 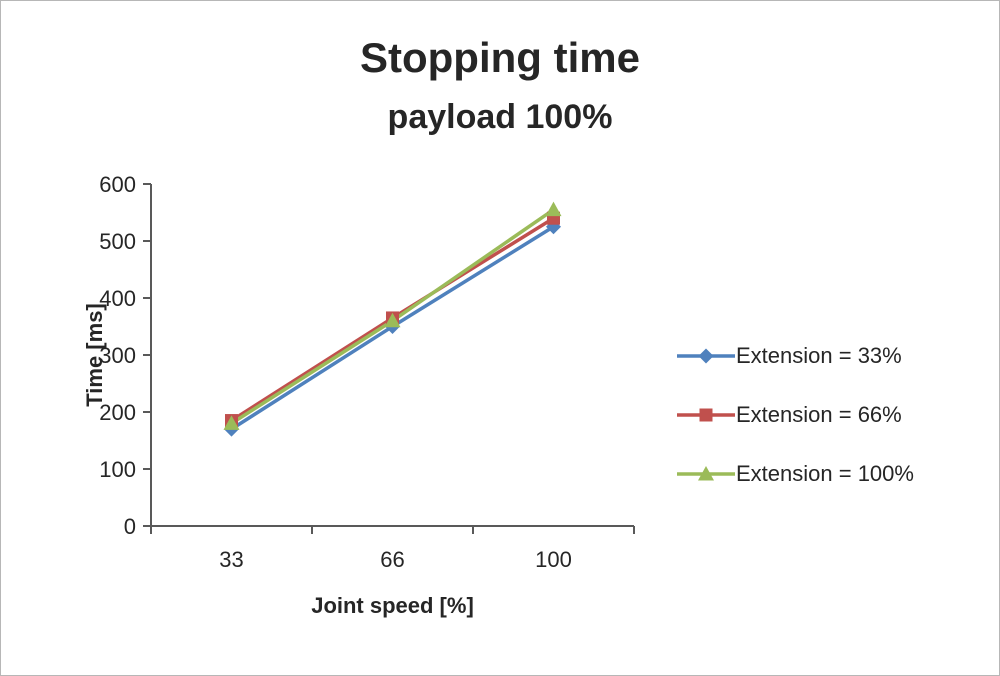 I want to click on chart-subtitle: payload 100%, so click(x=500, y=117).